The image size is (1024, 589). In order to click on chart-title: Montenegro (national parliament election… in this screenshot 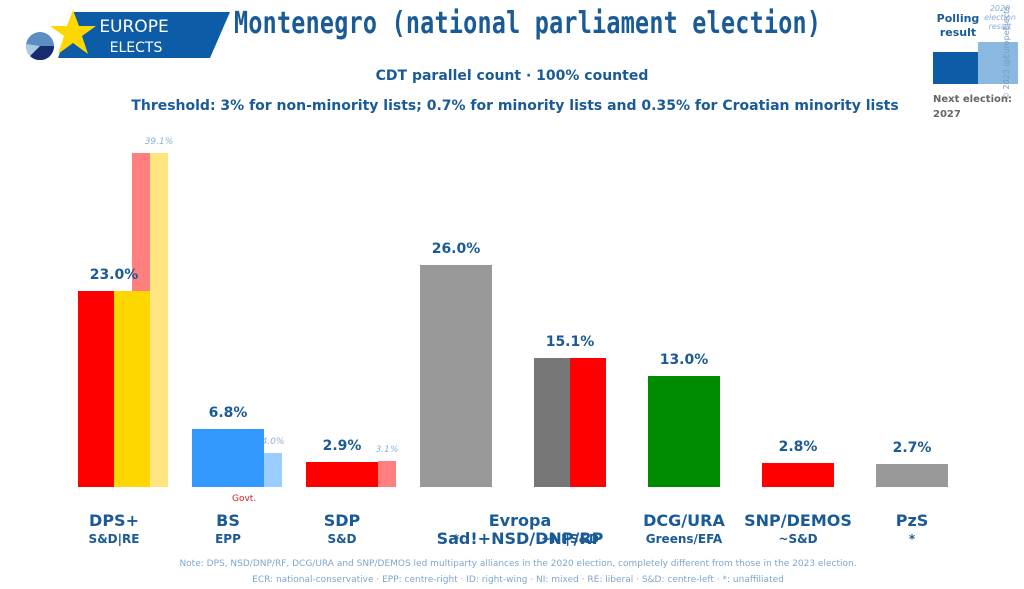, I will do `click(528, 23)`.